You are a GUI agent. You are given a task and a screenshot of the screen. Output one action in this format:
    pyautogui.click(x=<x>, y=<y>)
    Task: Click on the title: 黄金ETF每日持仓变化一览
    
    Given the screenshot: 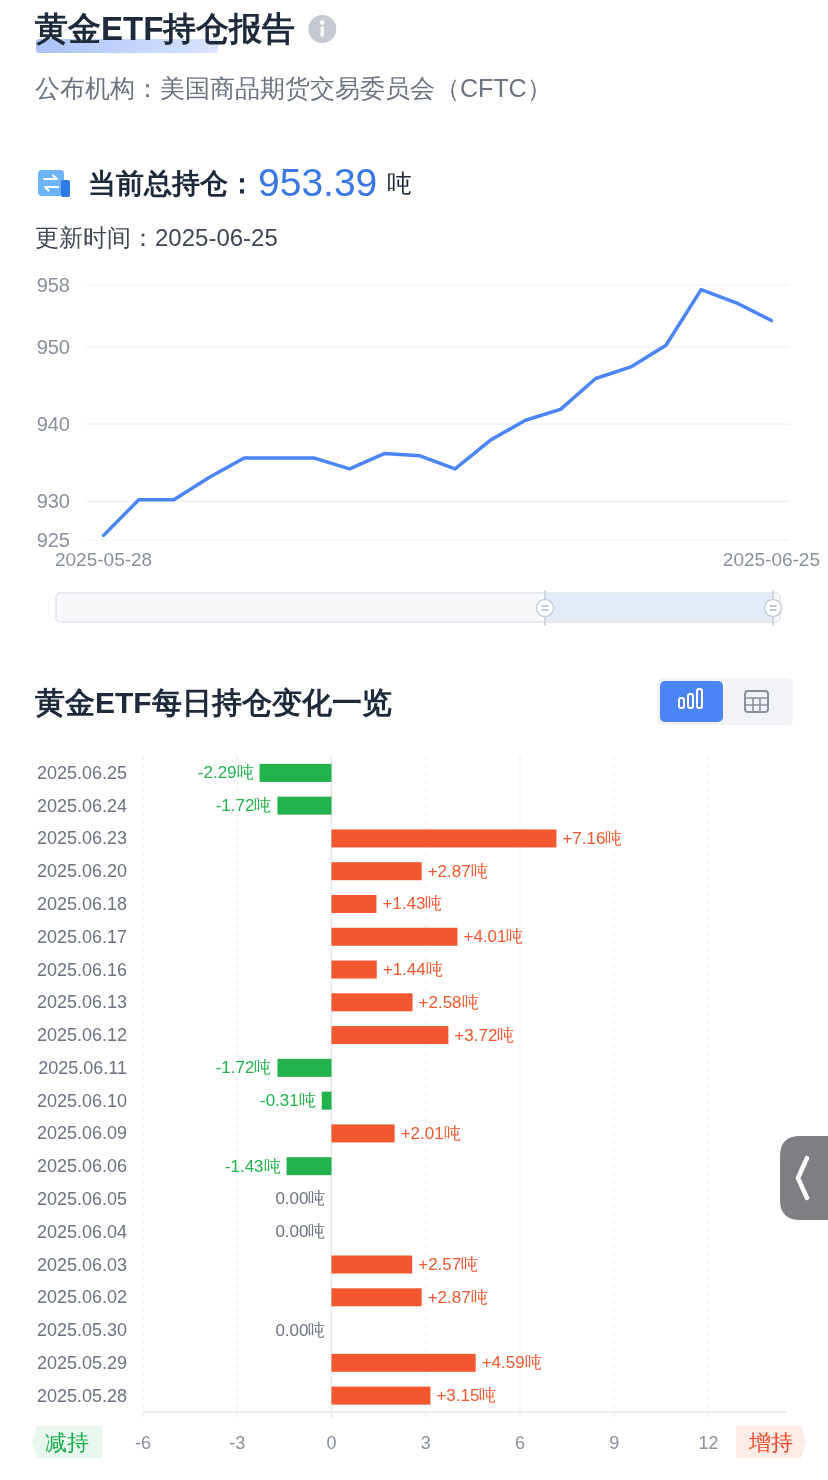 What is the action you would take?
    pyautogui.click(x=213, y=702)
    